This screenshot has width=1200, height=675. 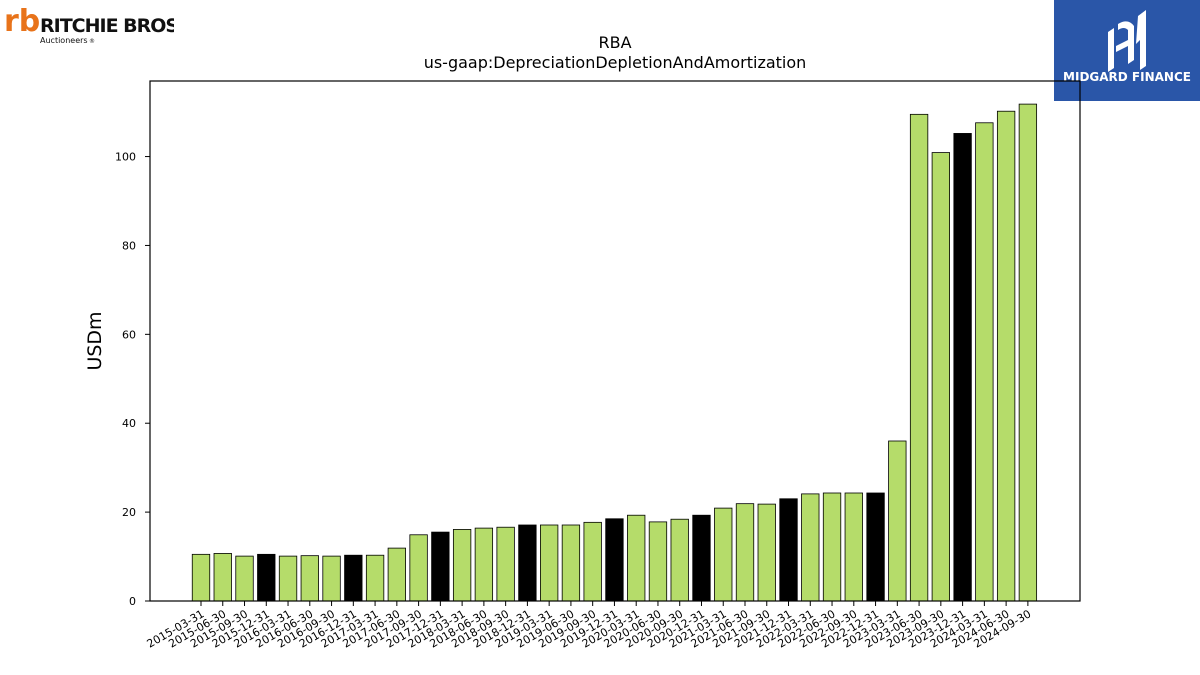 What do you see at coordinates (132, 601) in the screenshot?
I see `y-tick-label: 0` at bounding box center [132, 601].